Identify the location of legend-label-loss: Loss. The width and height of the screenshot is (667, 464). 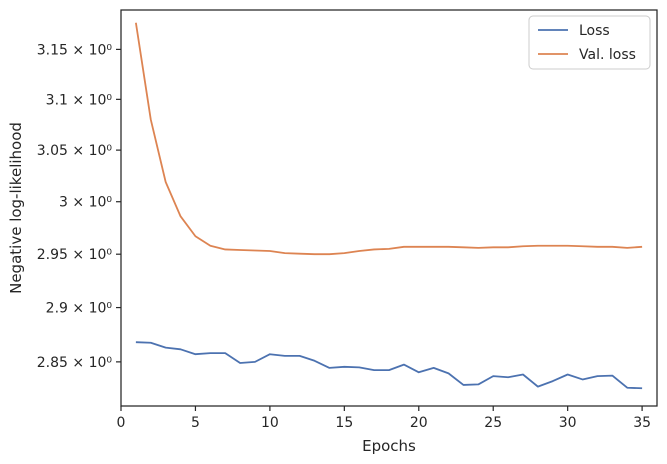
(594, 31).